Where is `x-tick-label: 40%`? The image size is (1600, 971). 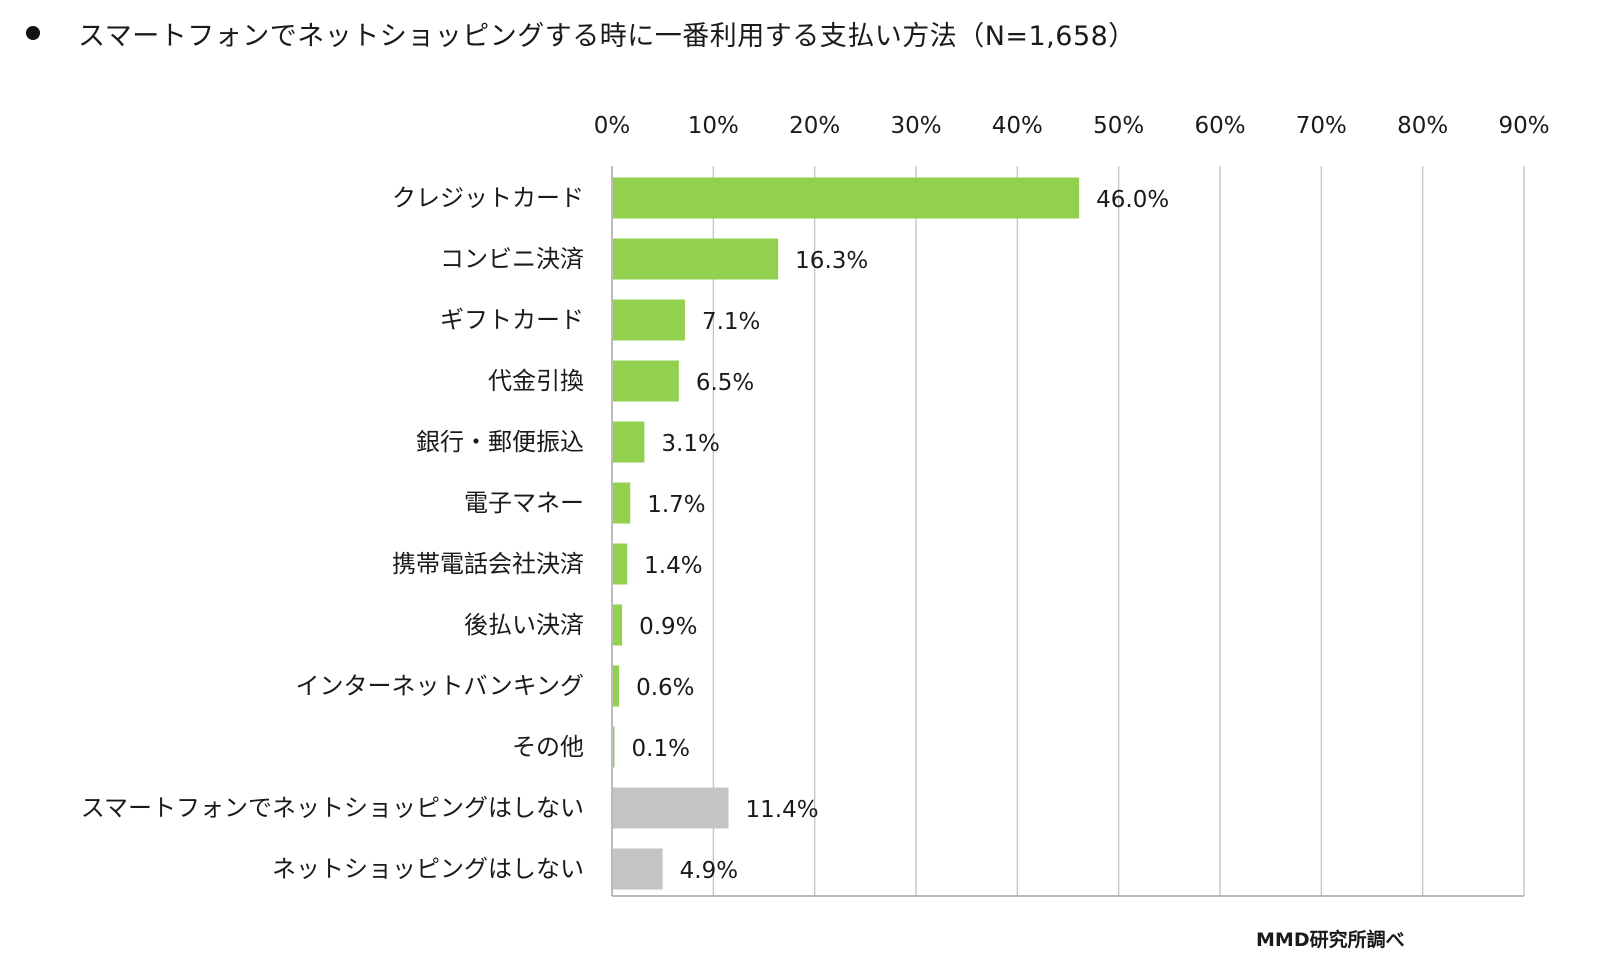
x-tick-label: 40% is located at coordinates (1017, 126).